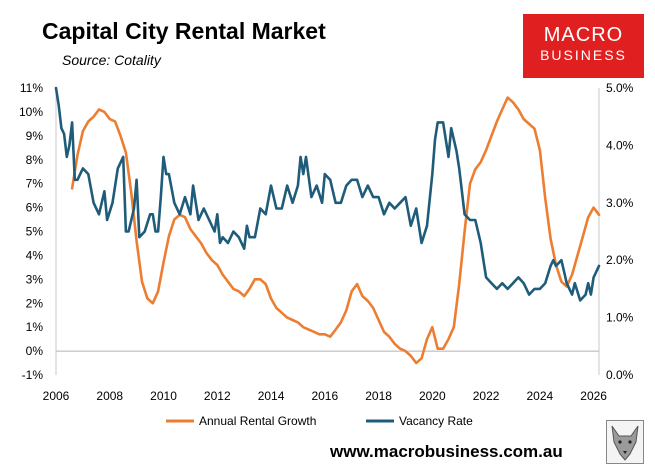  Describe the element at coordinates (31, 88) in the screenshot. I see `left-y-tick-label: 11%` at that location.